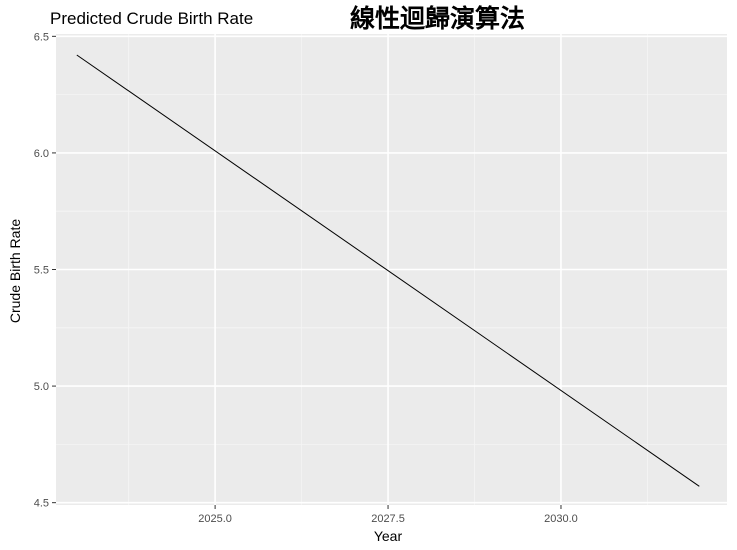 This screenshot has width=737, height=550. Describe the element at coordinates (215, 519) in the screenshot. I see `x-tick-label: 2025.0` at that location.